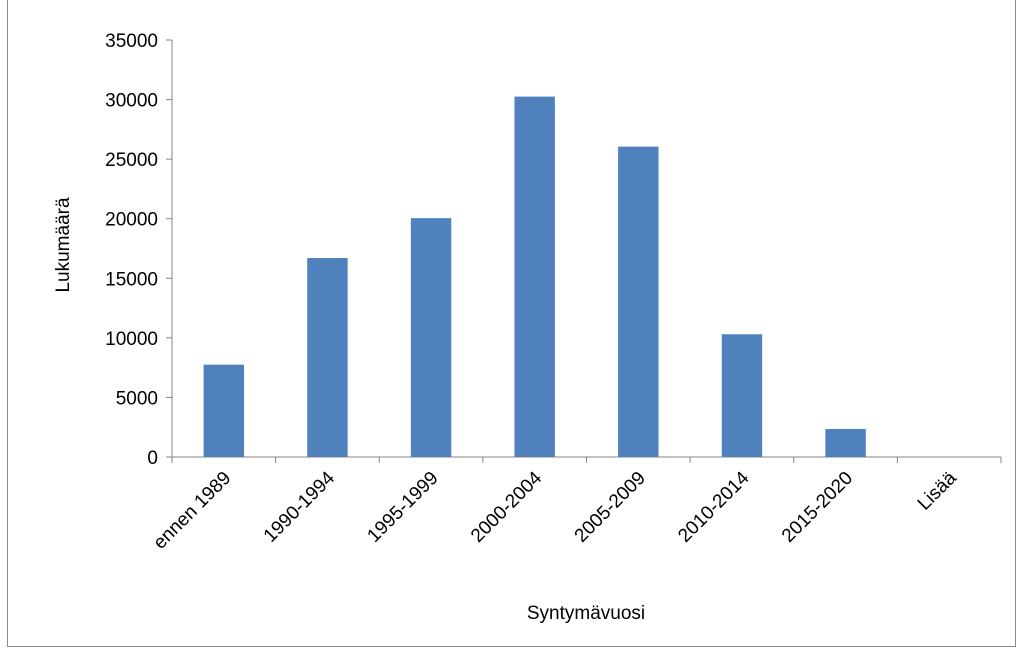 The image size is (1018, 650). I want to click on x-tick-label: 2010-2014, so click(713, 506).